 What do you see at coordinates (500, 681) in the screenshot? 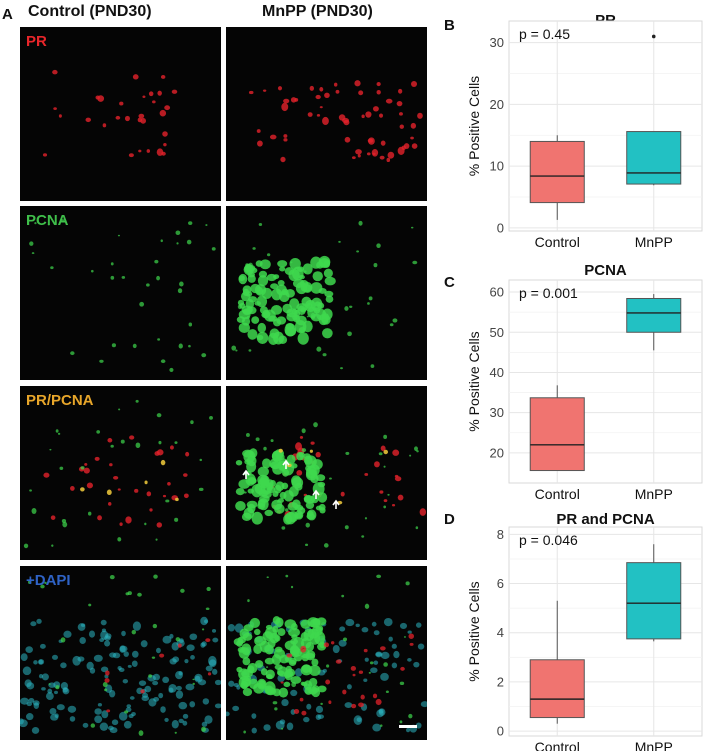
I see `y-tick-label: 2` at bounding box center [500, 681].